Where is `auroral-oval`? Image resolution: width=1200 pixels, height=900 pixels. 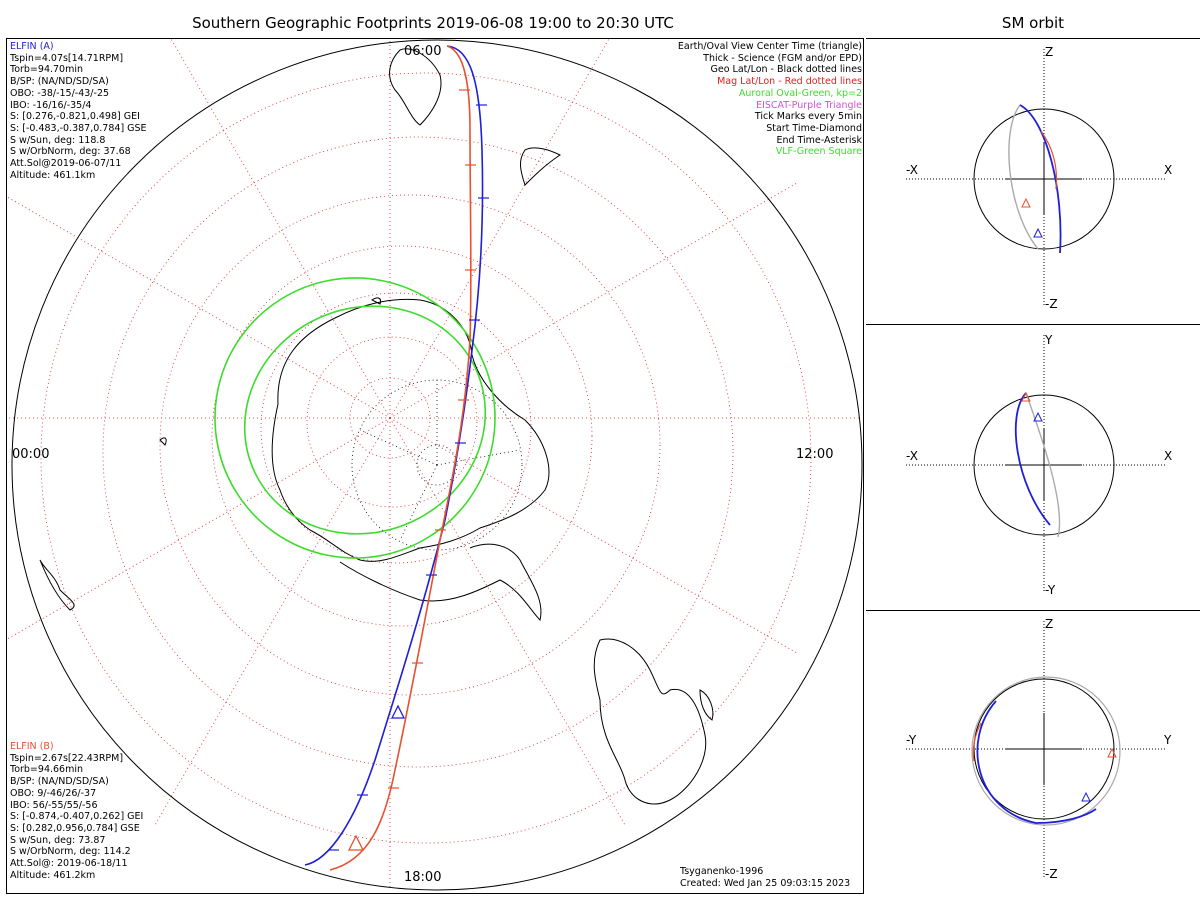
auroral-oval is located at coordinates (355, 418).